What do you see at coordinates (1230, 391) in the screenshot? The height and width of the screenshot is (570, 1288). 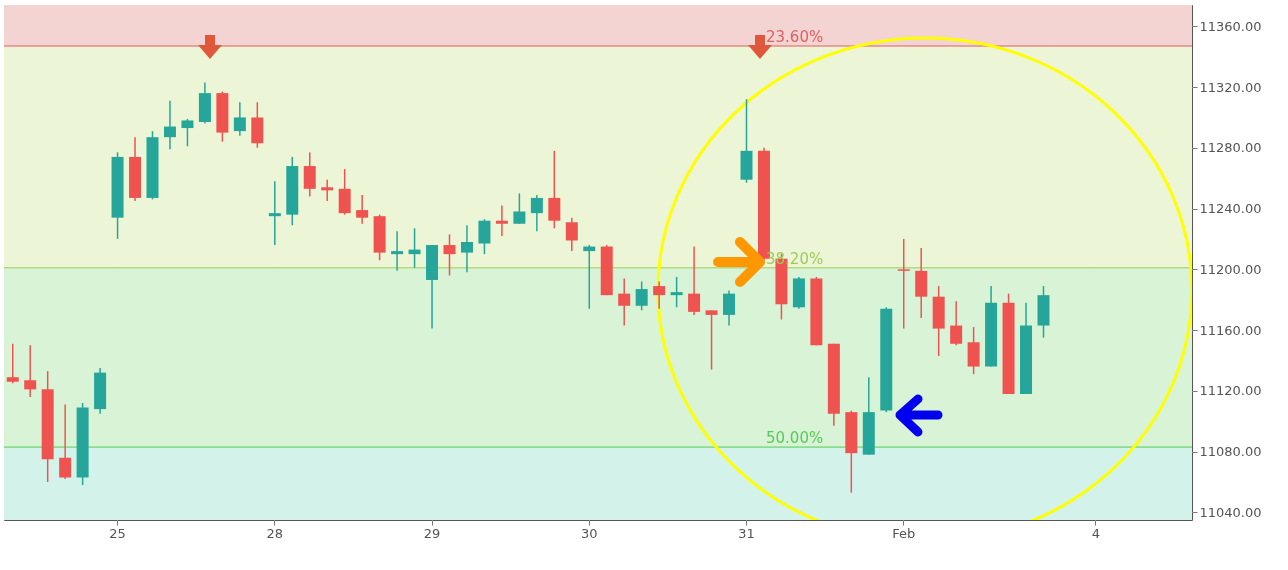 I see `y-tick-label: 11120.00` at bounding box center [1230, 391].